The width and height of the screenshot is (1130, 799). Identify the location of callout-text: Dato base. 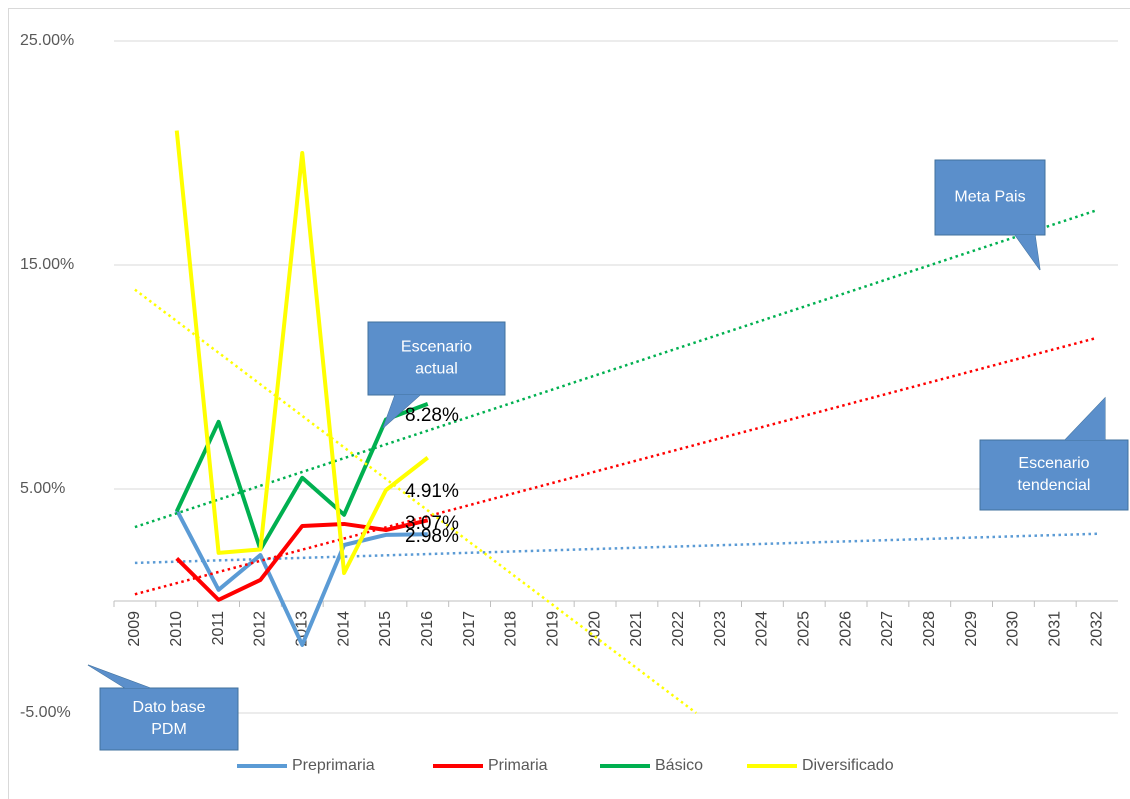
(169, 707).